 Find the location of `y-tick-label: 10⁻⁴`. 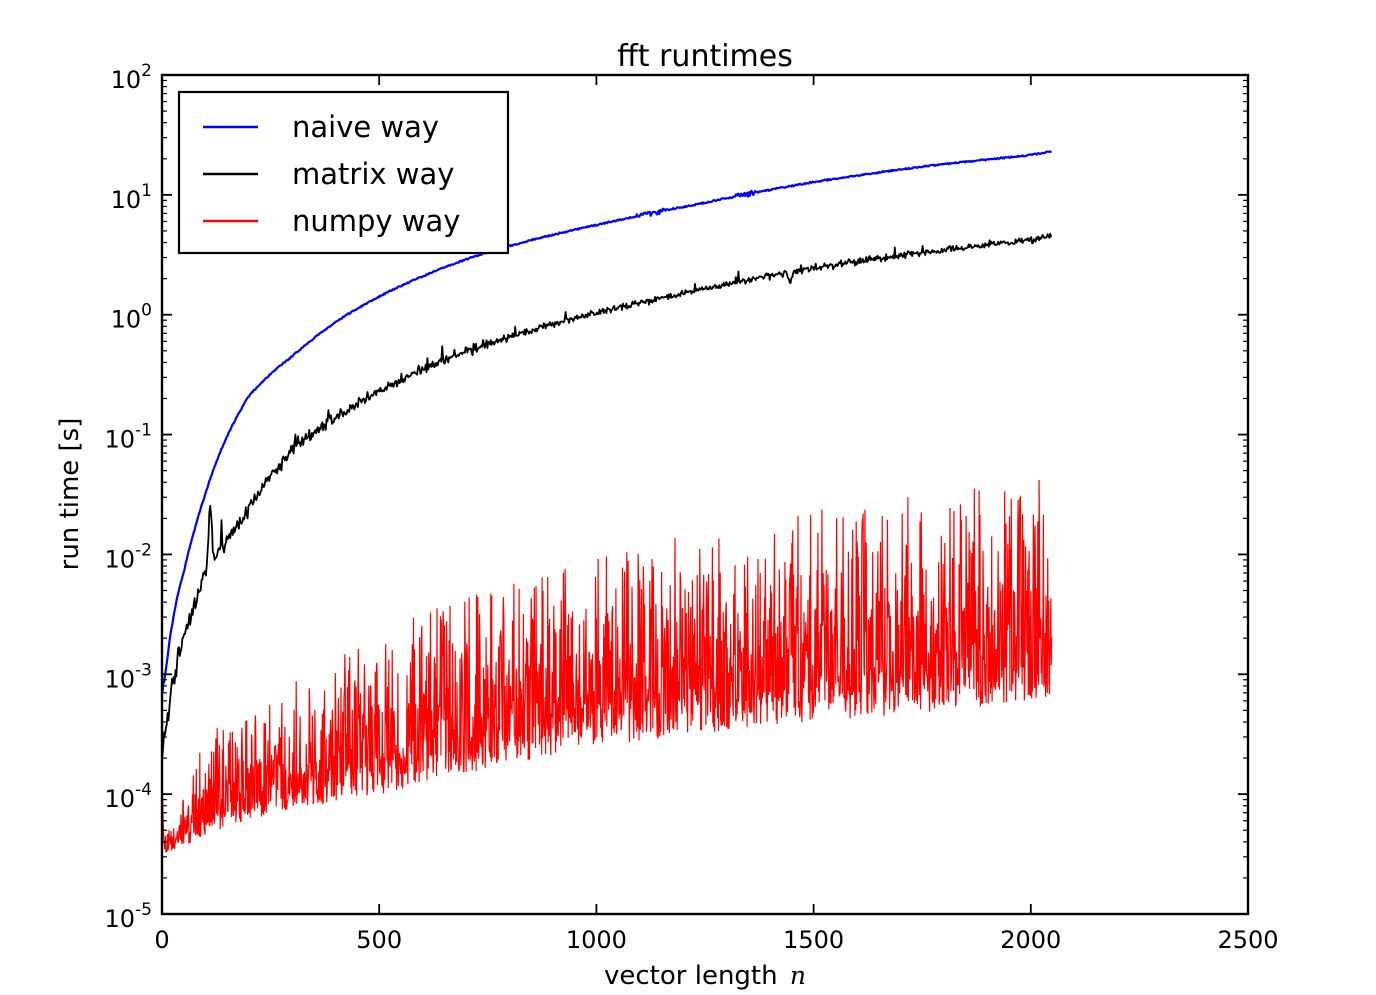

y-tick-label: 10⁻⁴ is located at coordinates (129, 796).